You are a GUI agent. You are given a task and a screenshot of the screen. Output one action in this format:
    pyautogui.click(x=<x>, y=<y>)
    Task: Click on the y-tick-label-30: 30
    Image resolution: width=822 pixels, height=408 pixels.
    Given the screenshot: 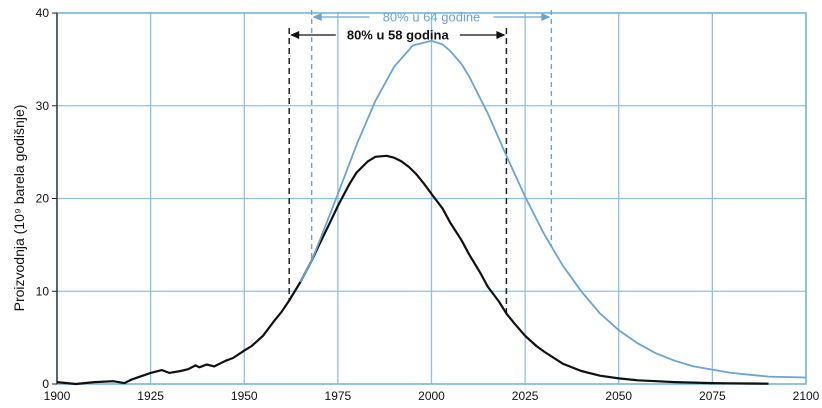 What is the action you would take?
    pyautogui.click(x=43, y=106)
    